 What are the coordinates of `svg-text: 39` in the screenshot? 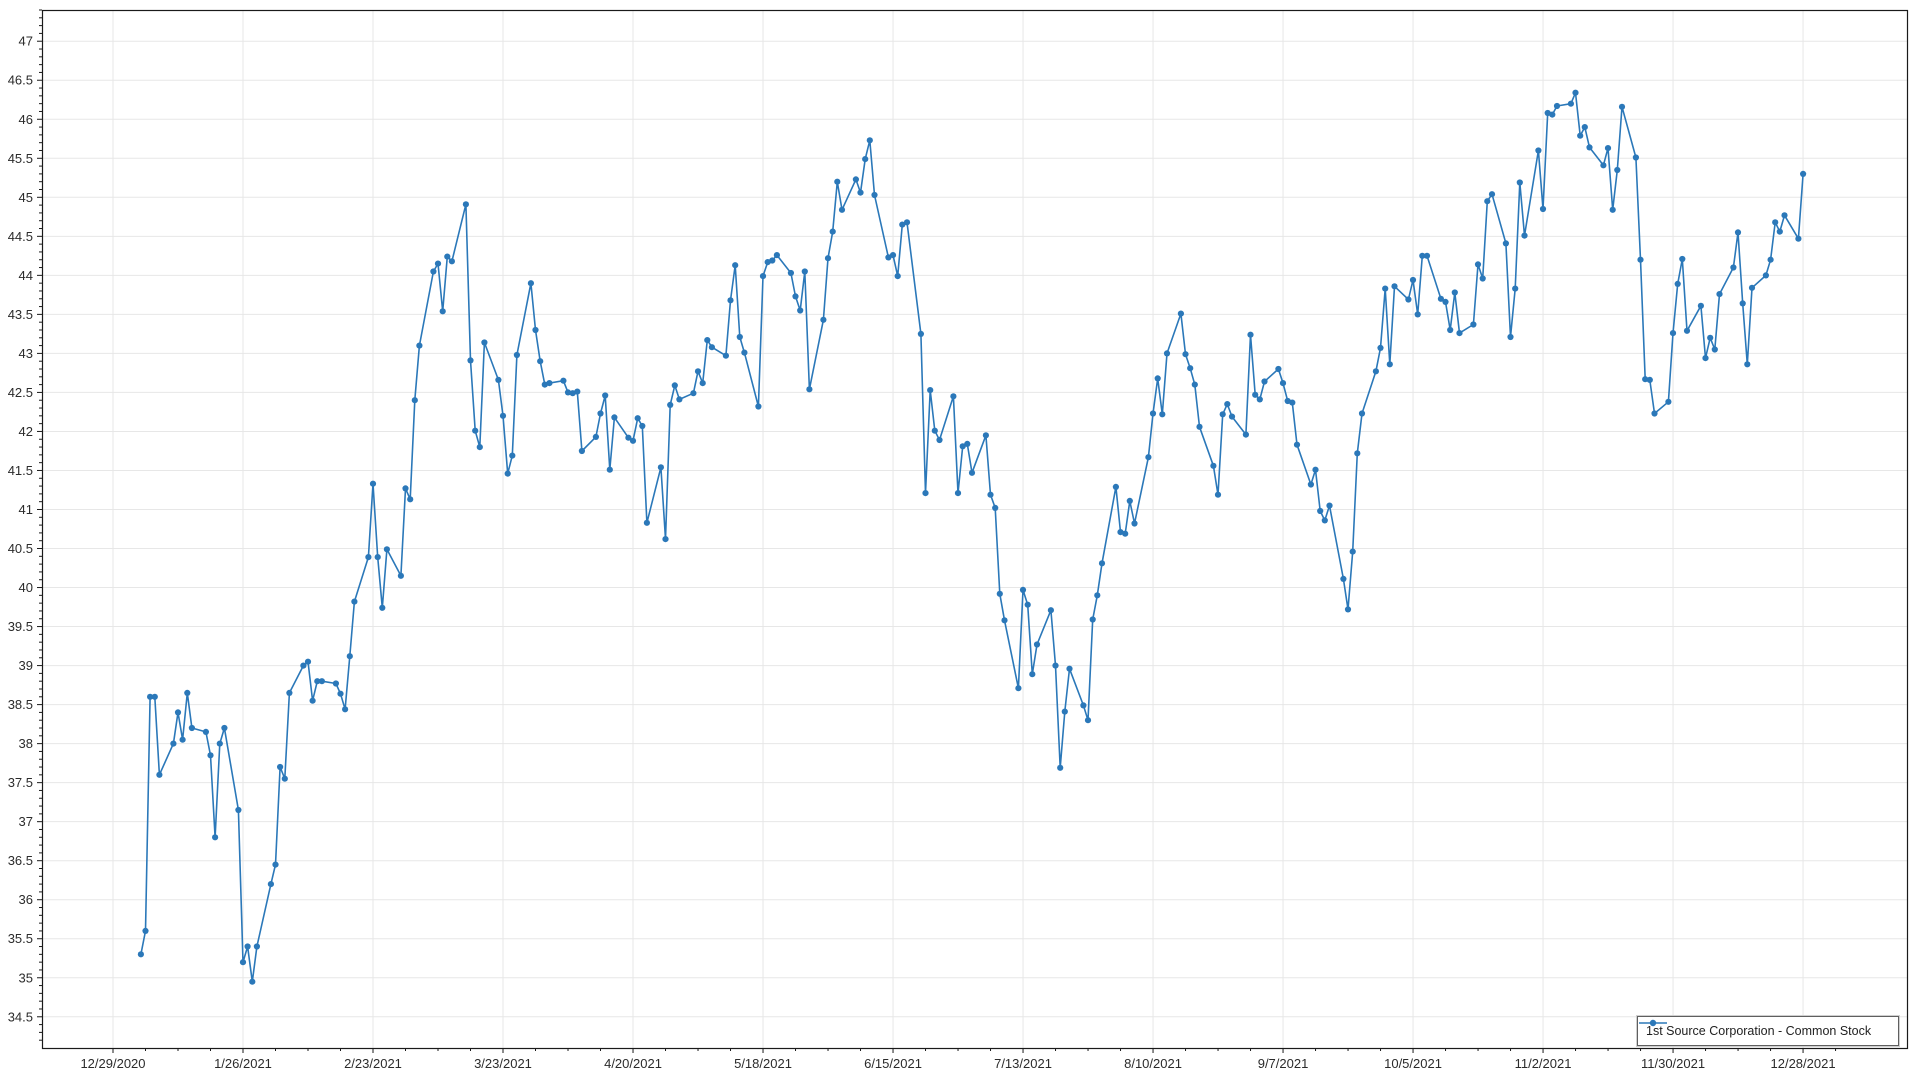 It's located at (26, 665).